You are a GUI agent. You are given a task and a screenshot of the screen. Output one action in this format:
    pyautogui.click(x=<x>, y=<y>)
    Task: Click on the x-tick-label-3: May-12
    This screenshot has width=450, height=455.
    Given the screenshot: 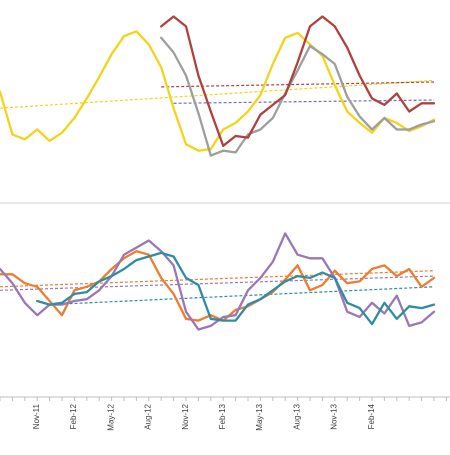 What is the action you would take?
    pyautogui.click(x=110, y=416)
    